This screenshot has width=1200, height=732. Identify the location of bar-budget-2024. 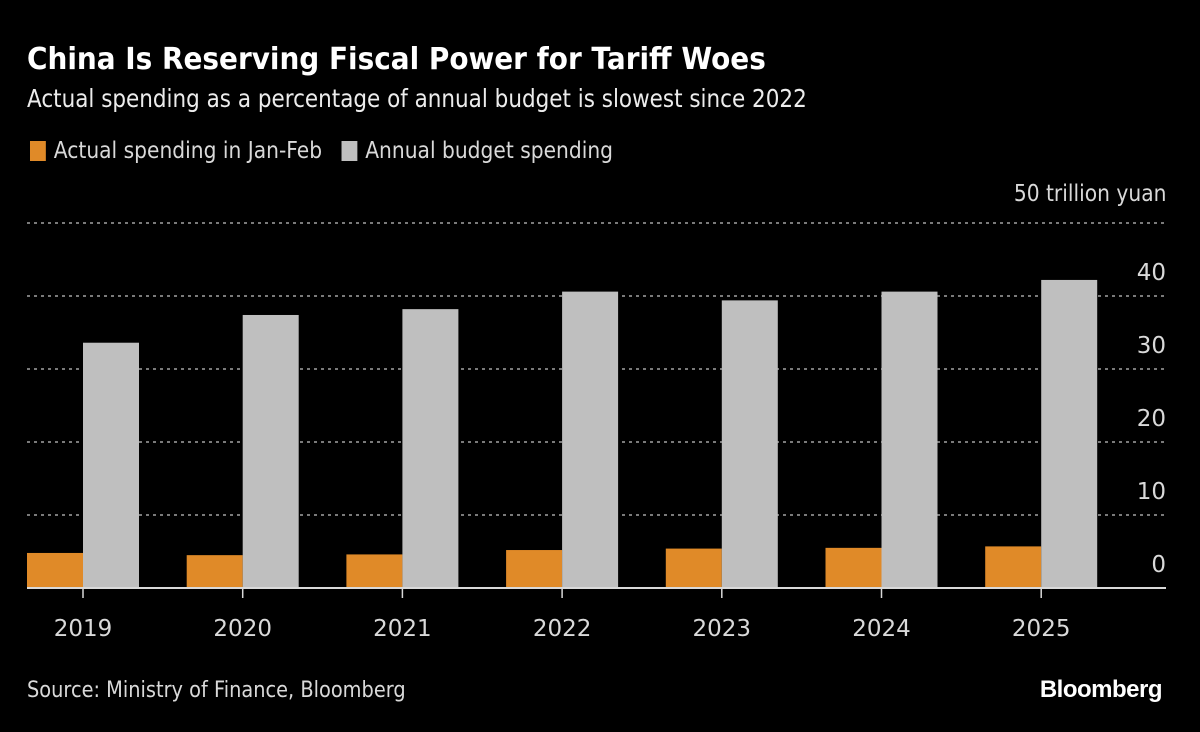
(909, 439).